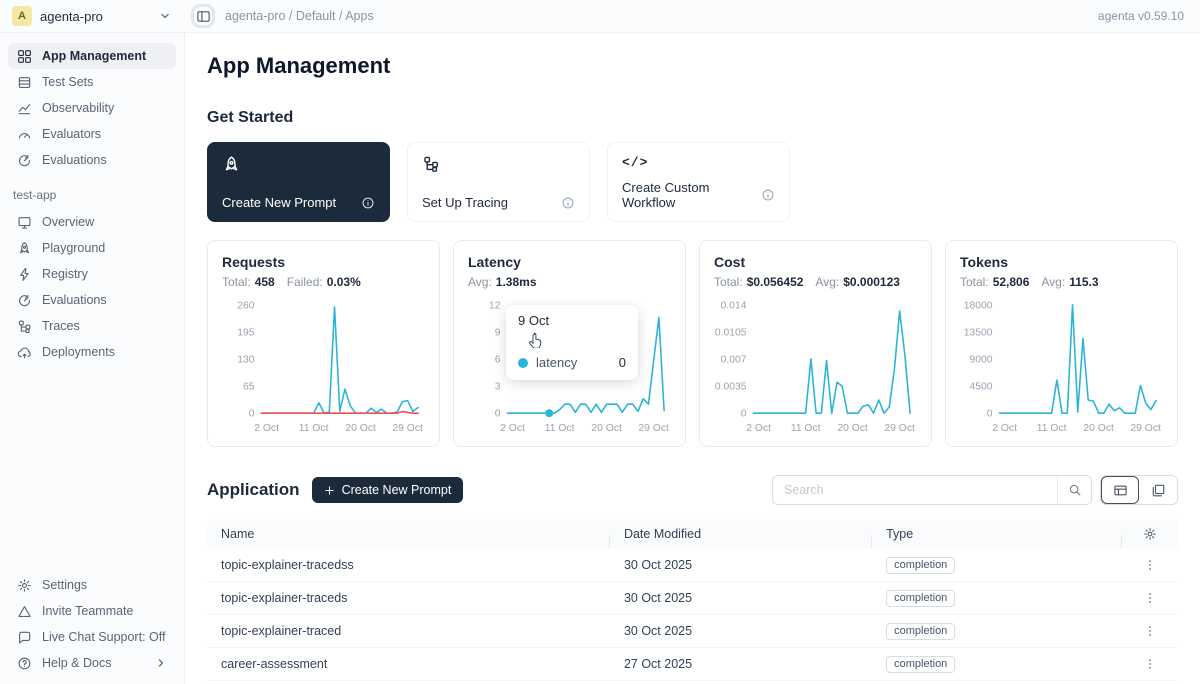 Image resolution: width=1200 pixels, height=684 pixels. I want to click on sidebar-item-registry: Registry, so click(92, 274).